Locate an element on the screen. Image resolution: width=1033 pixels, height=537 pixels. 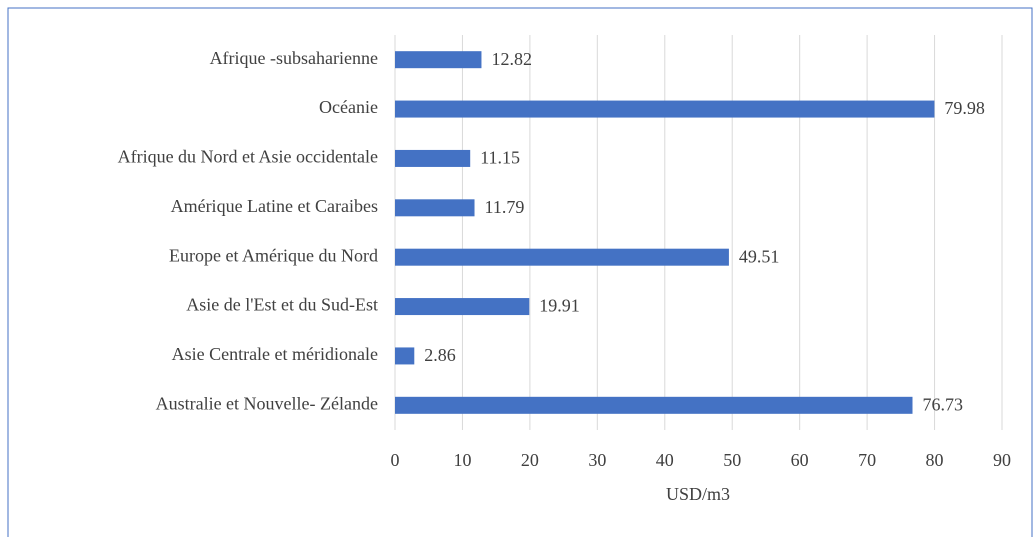
y-tick-label: Afrique -subsaharienne is located at coordinates (294, 58).